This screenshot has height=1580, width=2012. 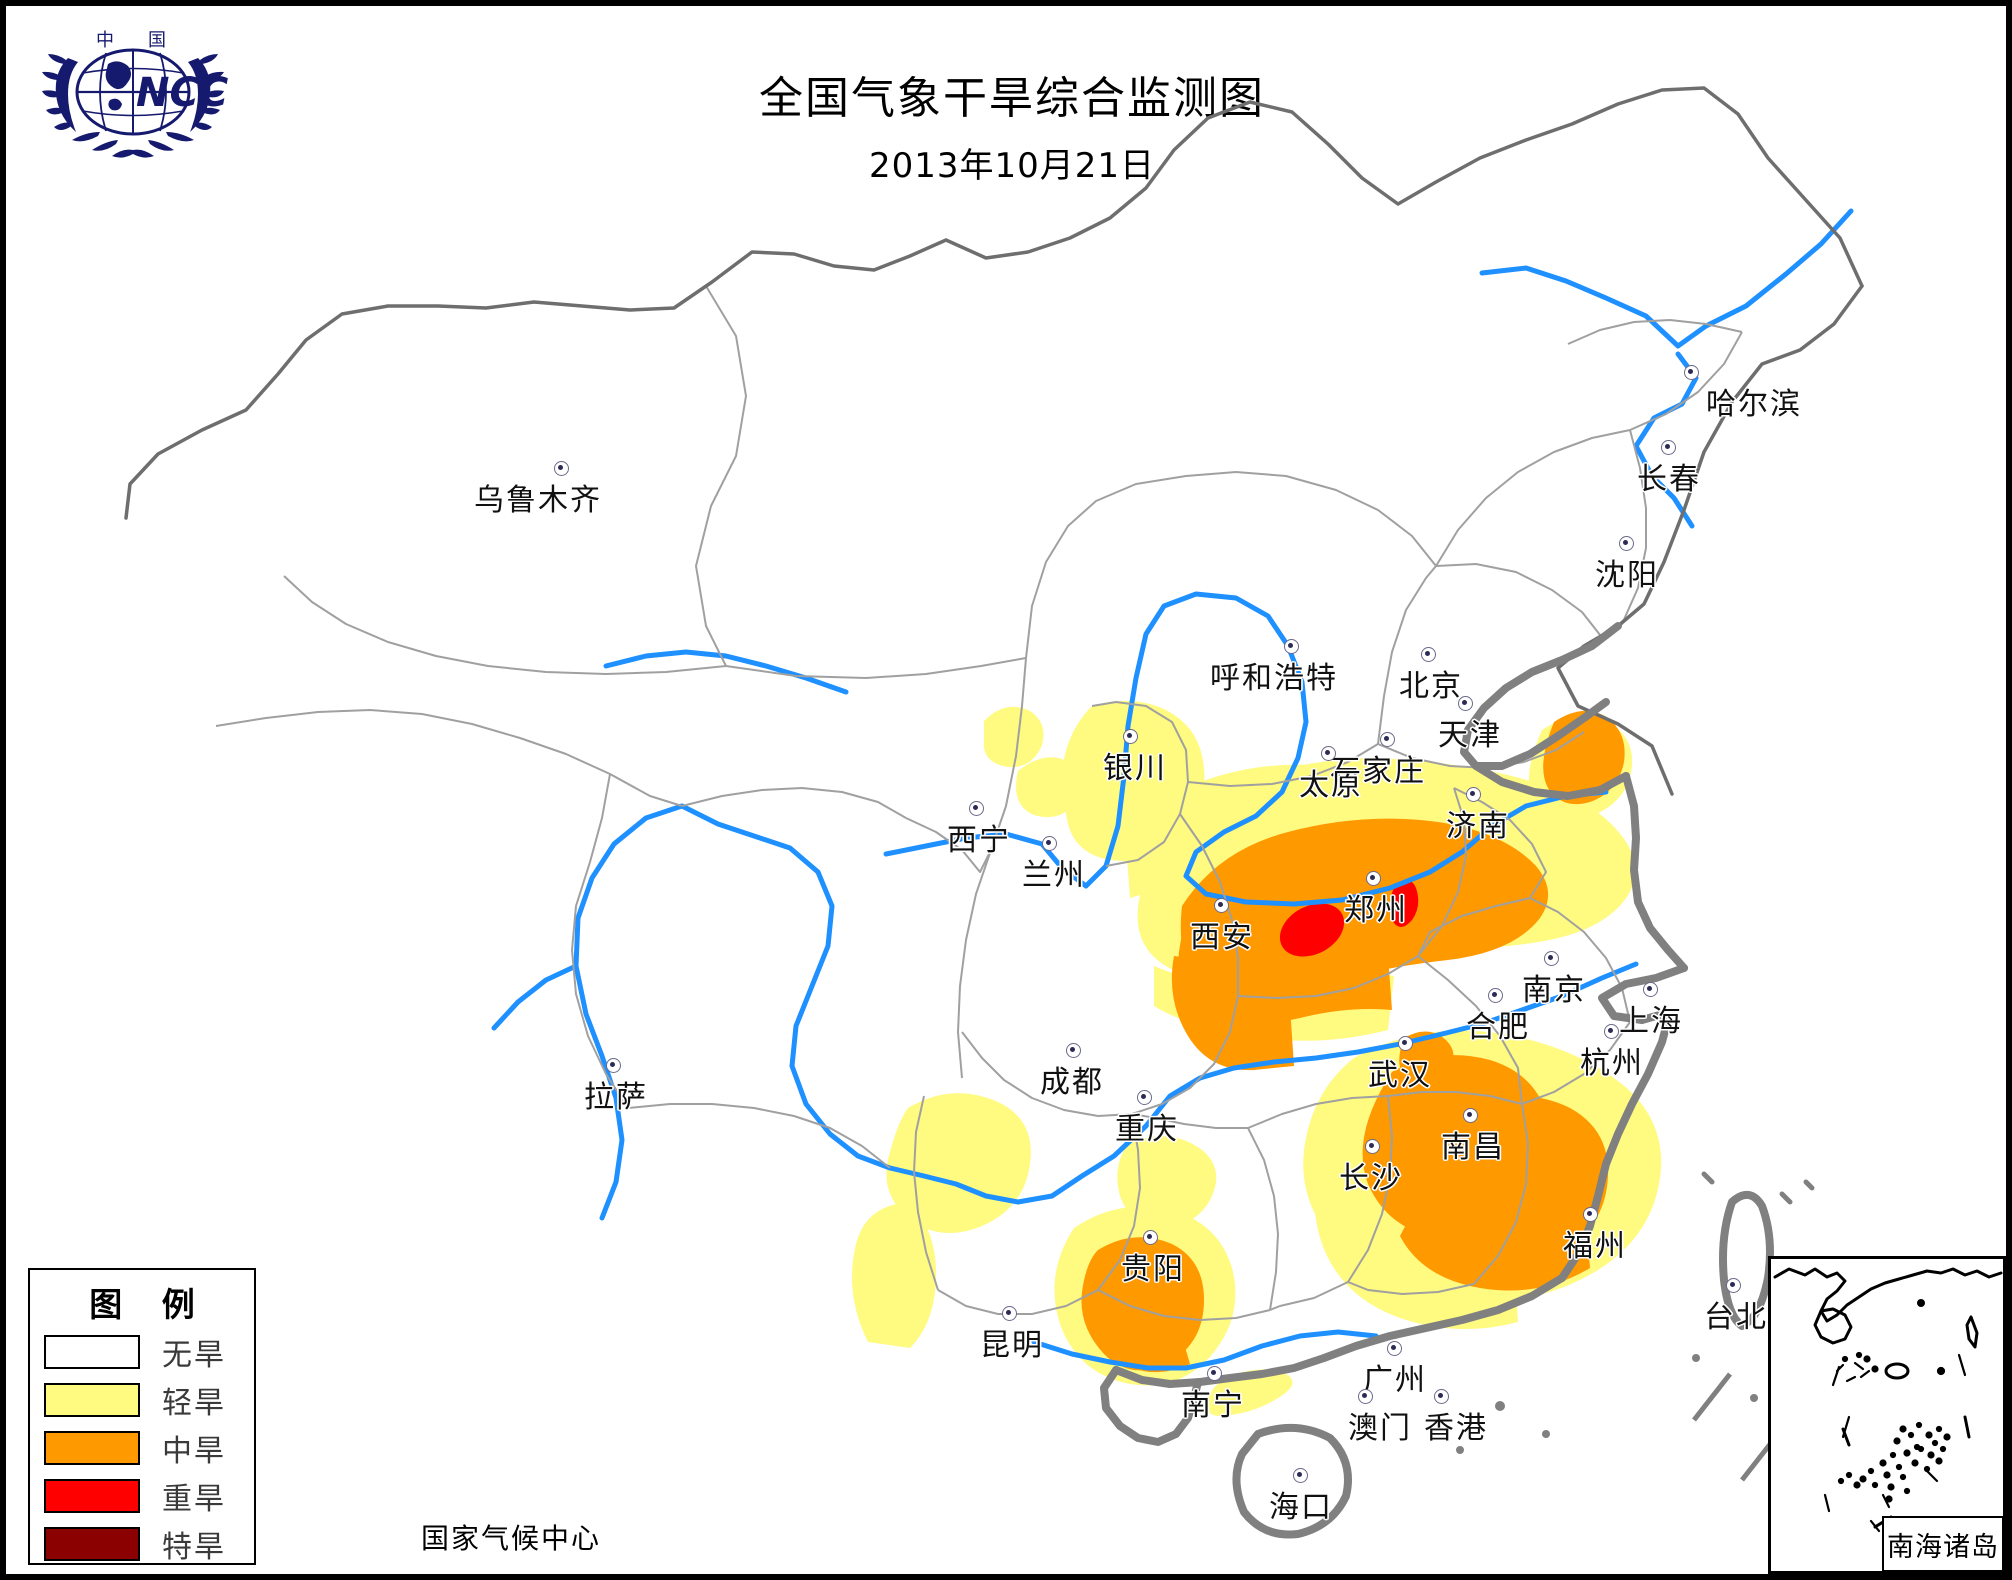 I want to click on city-name: 兰州, so click(x=1054, y=875).